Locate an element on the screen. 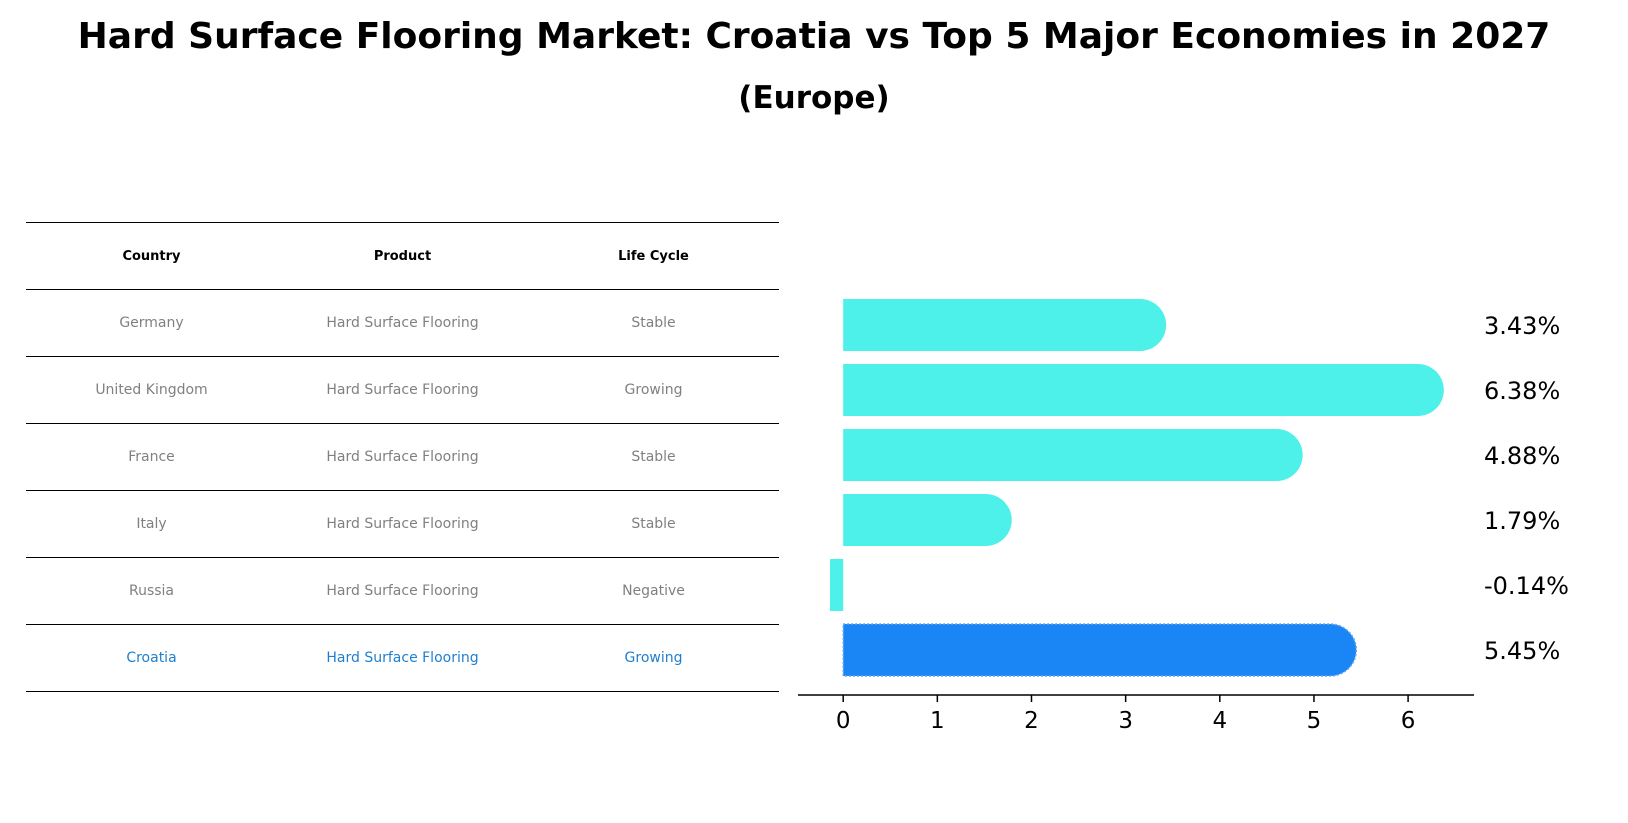  table-row: France Hard Surface Flooring Stable is located at coordinates (402, 456).